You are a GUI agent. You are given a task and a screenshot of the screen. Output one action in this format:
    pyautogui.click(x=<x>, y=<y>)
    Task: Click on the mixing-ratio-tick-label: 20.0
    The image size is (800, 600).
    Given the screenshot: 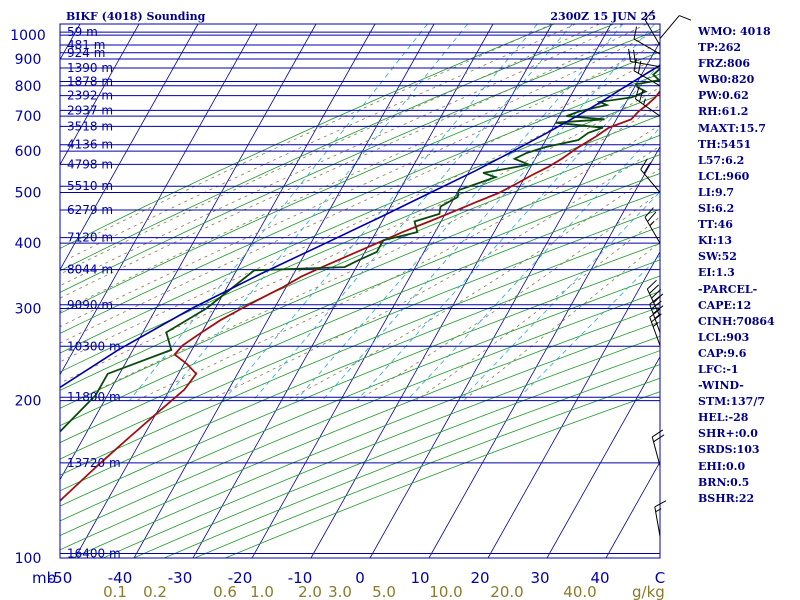 What is the action you would take?
    pyautogui.click(x=506, y=591)
    